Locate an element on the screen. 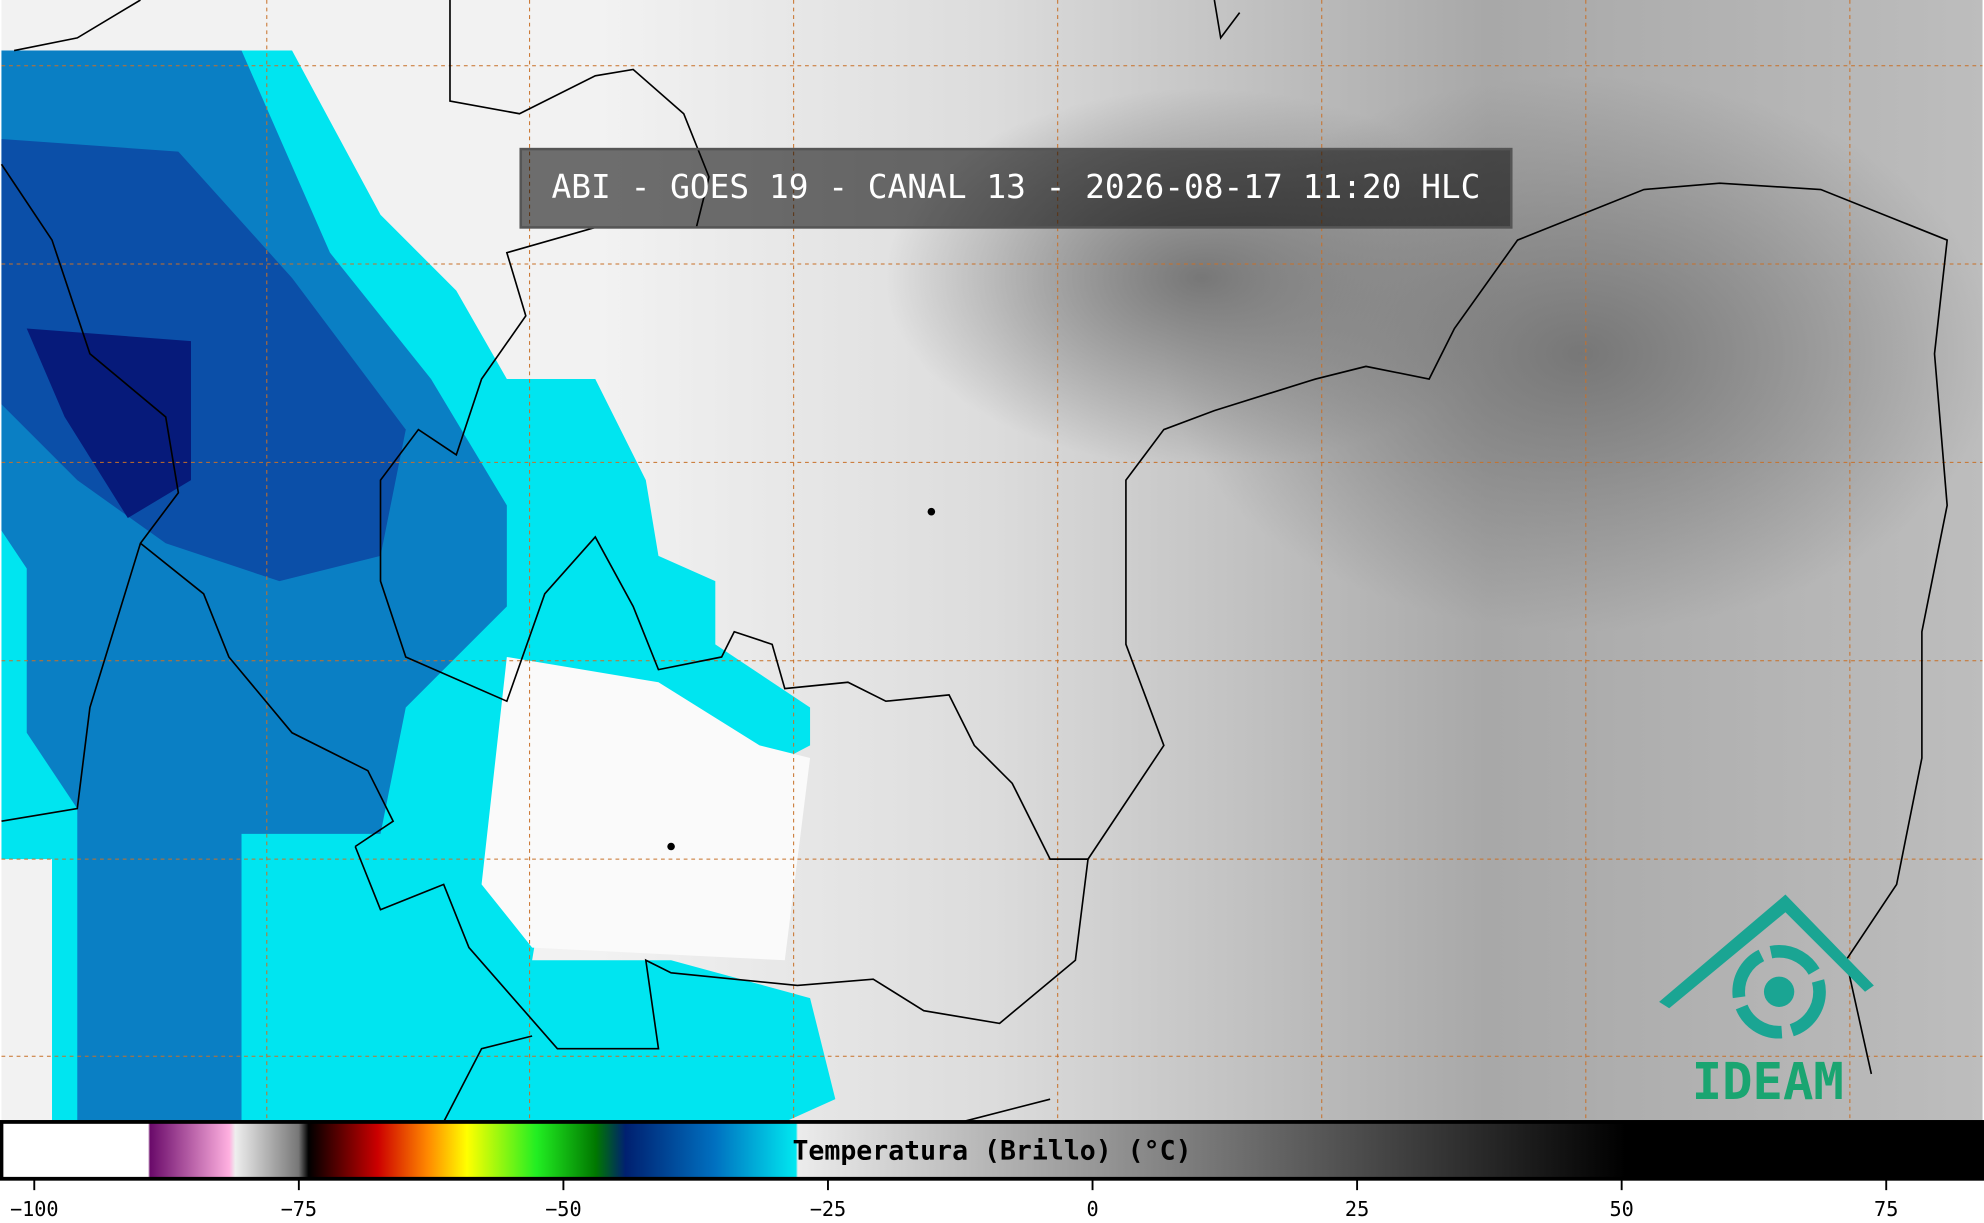 This screenshot has width=1984, height=1223. tick-label: −100 is located at coordinates (34, 1209).